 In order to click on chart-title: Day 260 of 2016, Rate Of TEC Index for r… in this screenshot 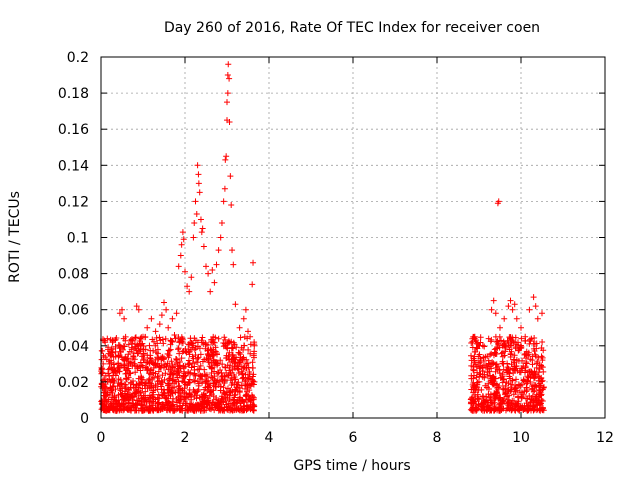, I will do `click(352, 28)`.